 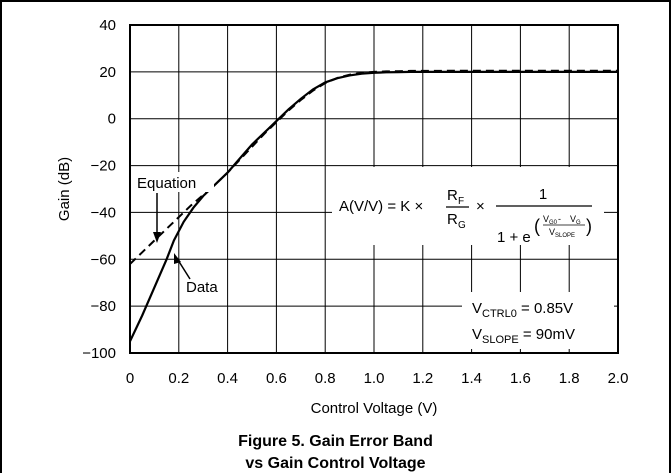 I want to click on y-tick-label: −20, so click(x=103, y=166).